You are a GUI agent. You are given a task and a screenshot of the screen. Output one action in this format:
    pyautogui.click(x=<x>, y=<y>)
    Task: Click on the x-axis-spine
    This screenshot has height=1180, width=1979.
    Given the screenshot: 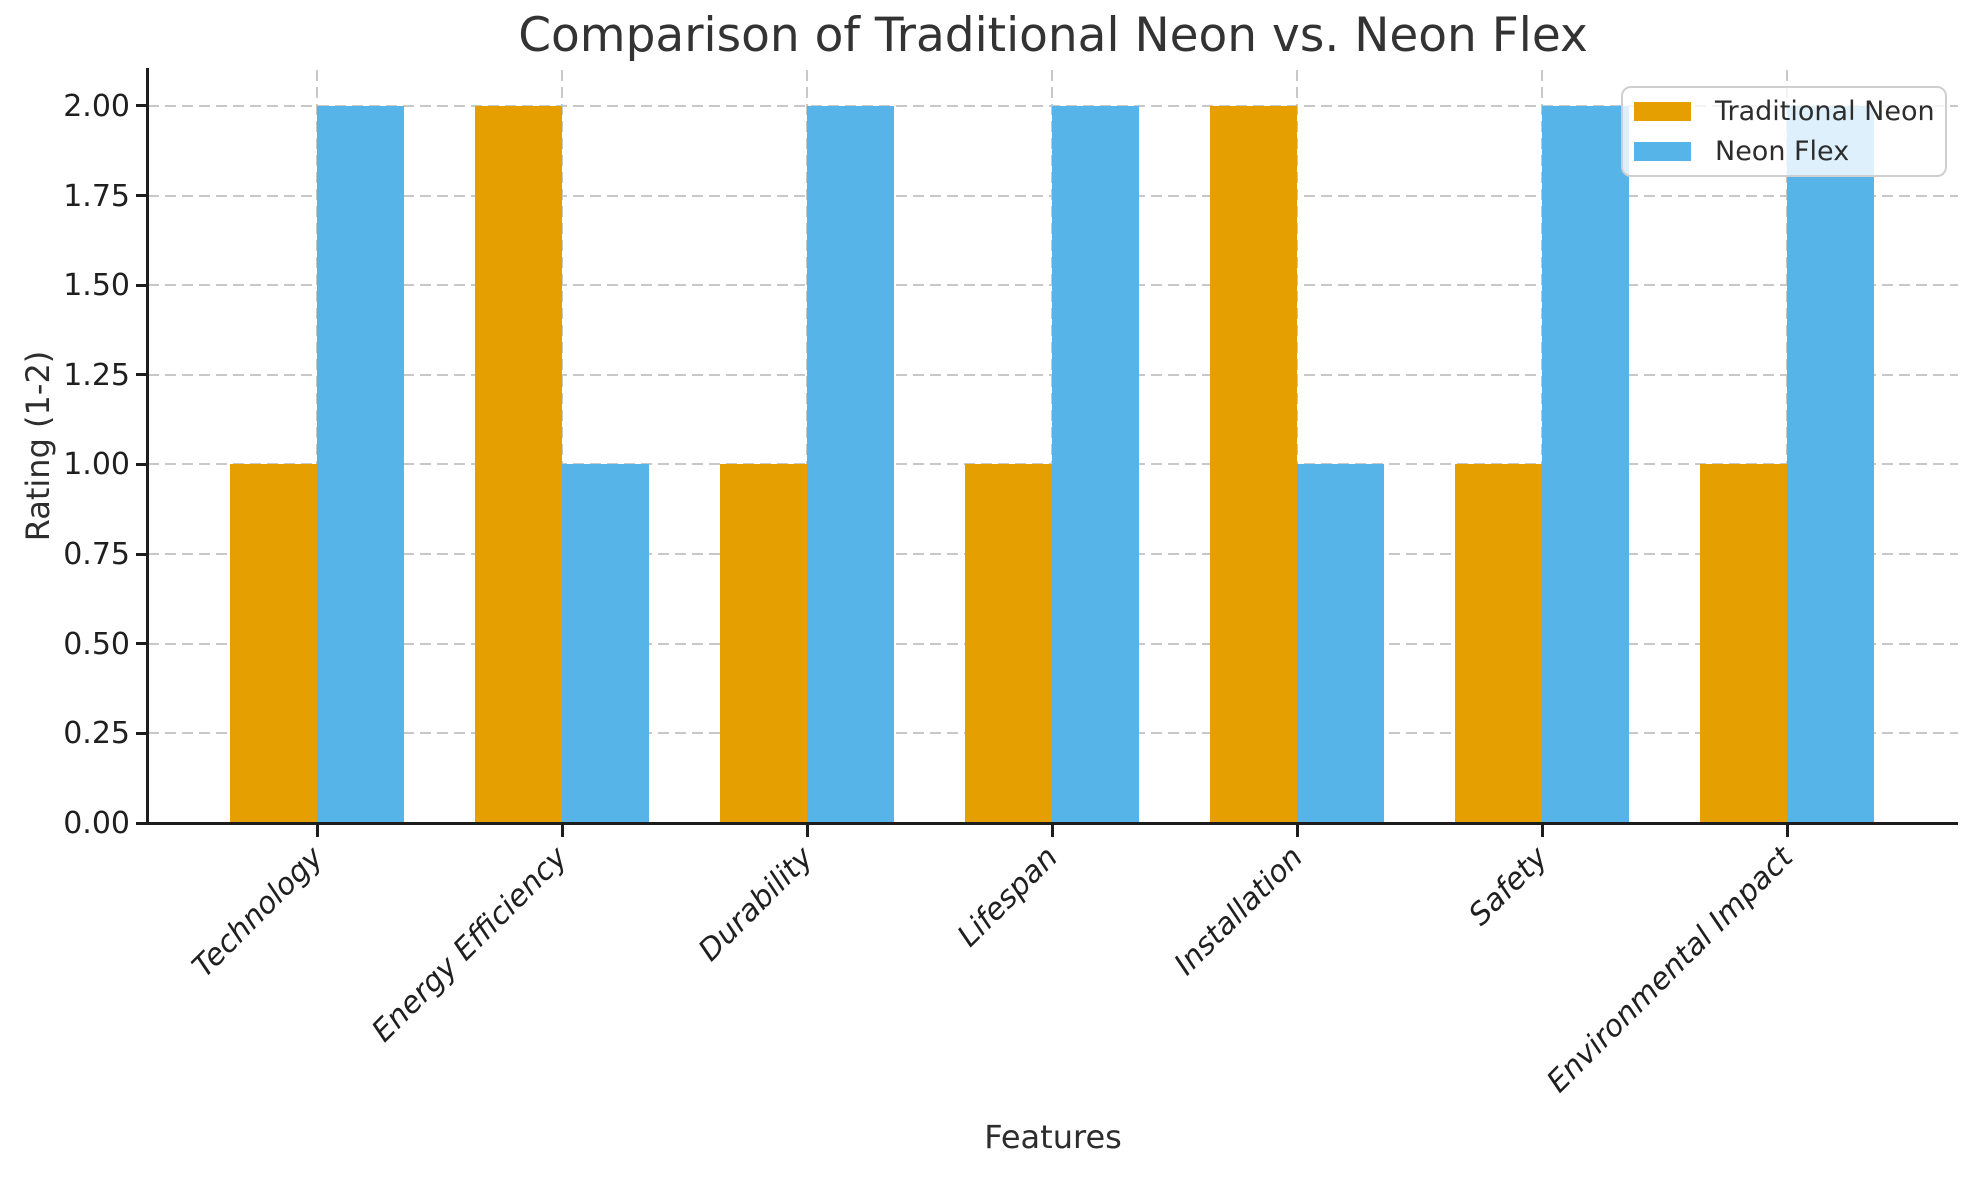 What is the action you would take?
    pyautogui.click(x=1052, y=823)
    